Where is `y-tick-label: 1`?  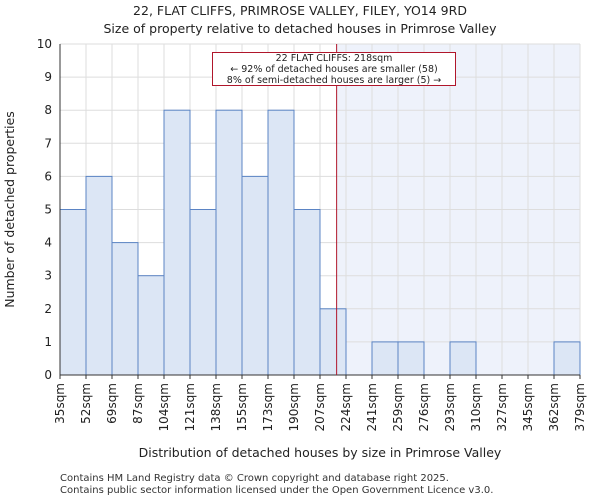 y-tick-label: 1 is located at coordinates (48, 342).